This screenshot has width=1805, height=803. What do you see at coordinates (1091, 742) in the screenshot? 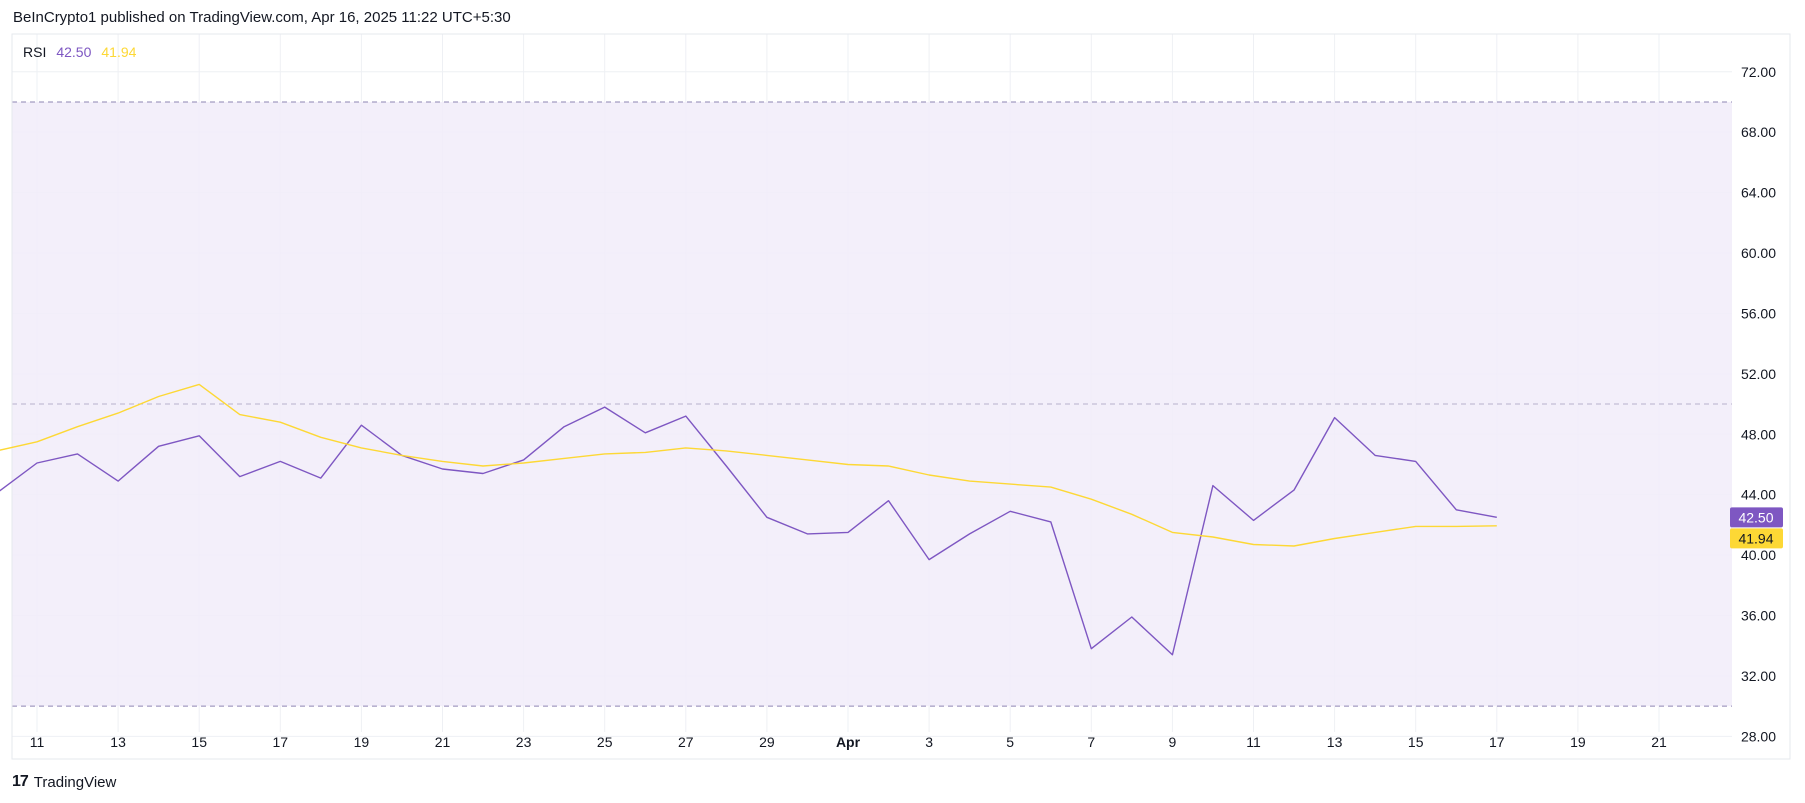
I see `x-tick-label: 7` at bounding box center [1091, 742].